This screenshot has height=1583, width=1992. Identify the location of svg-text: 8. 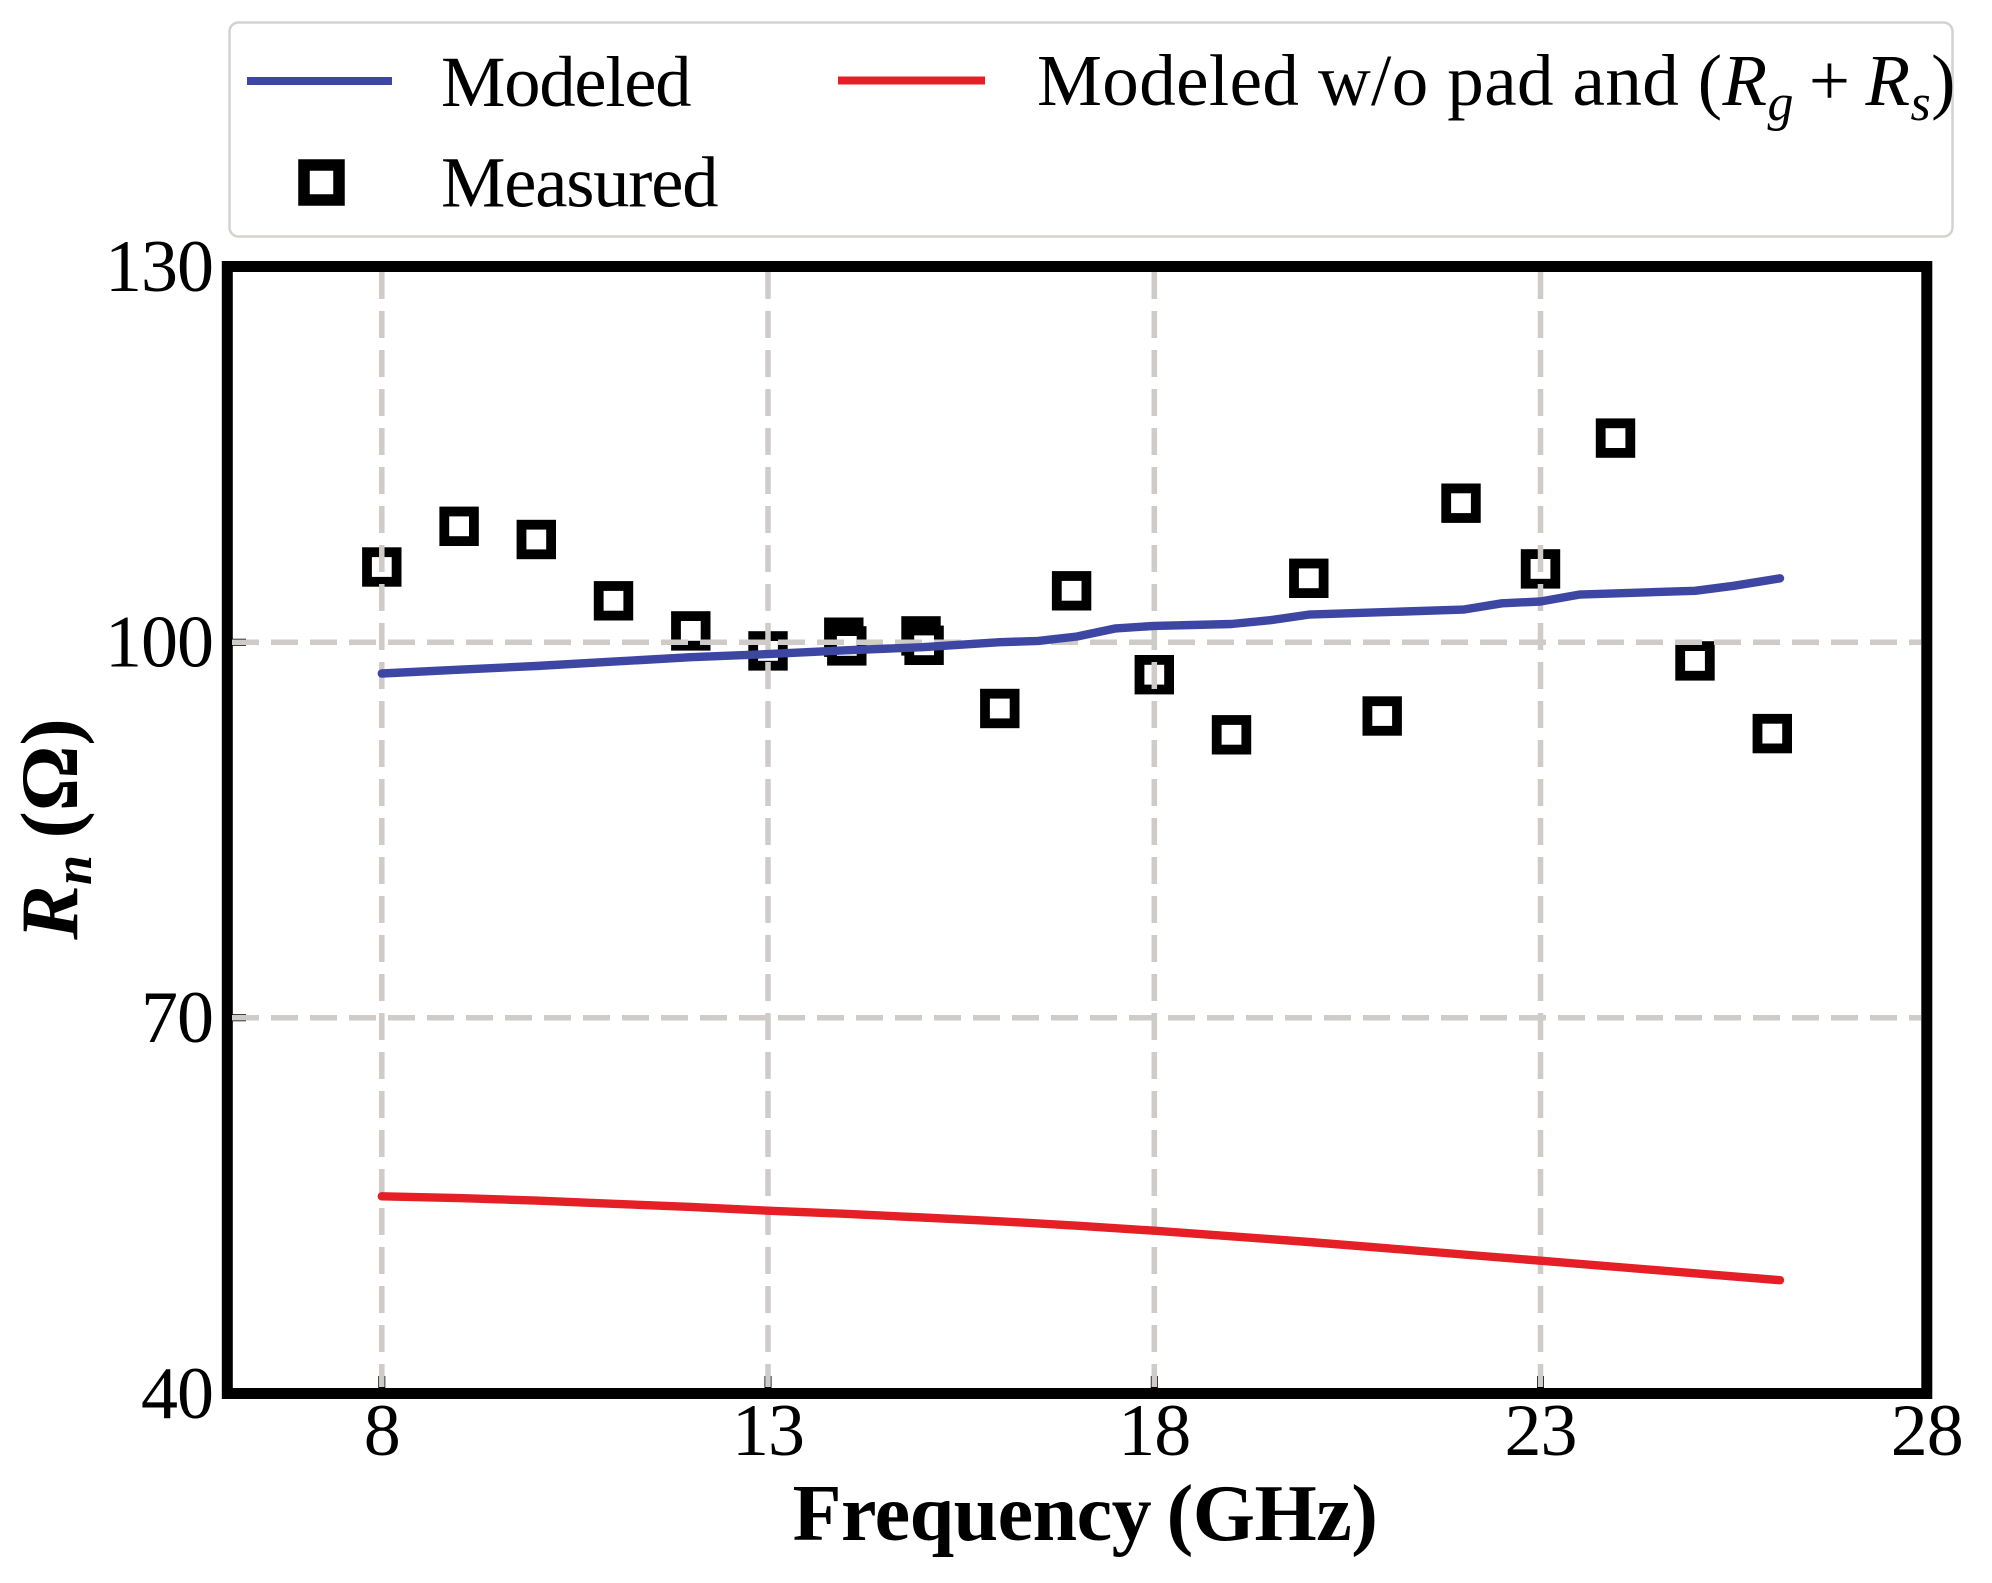
(382, 1431).